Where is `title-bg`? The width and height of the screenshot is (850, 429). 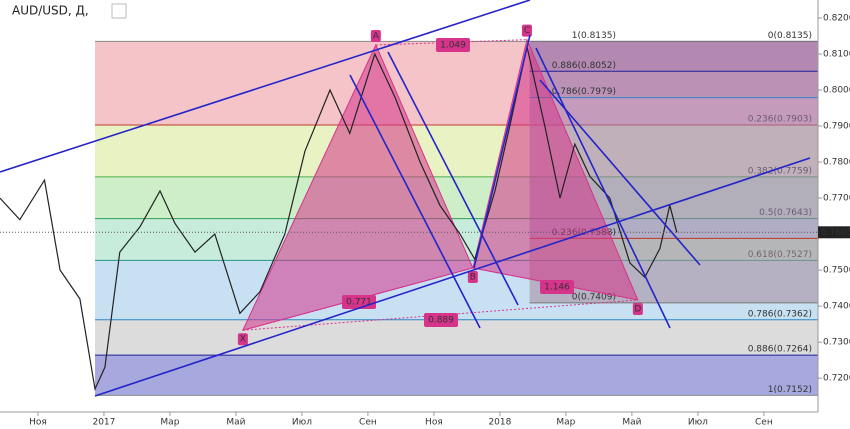 title-bg is located at coordinates (56, 11).